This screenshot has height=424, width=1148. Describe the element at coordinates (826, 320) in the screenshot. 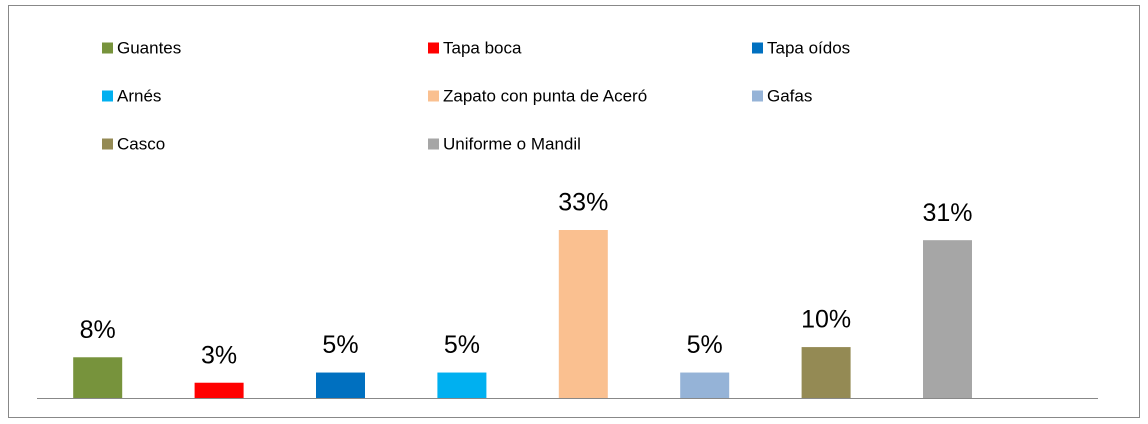

I see `data-label: 10%` at that location.